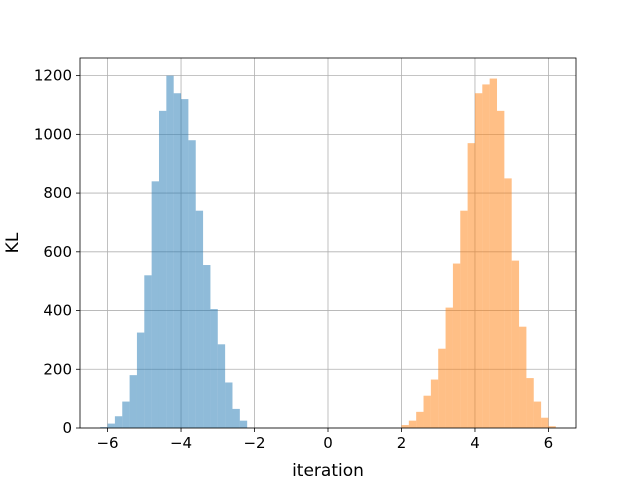 This screenshot has width=640, height=480. I want to click on x-tick-label: 2, so click(402, 443).